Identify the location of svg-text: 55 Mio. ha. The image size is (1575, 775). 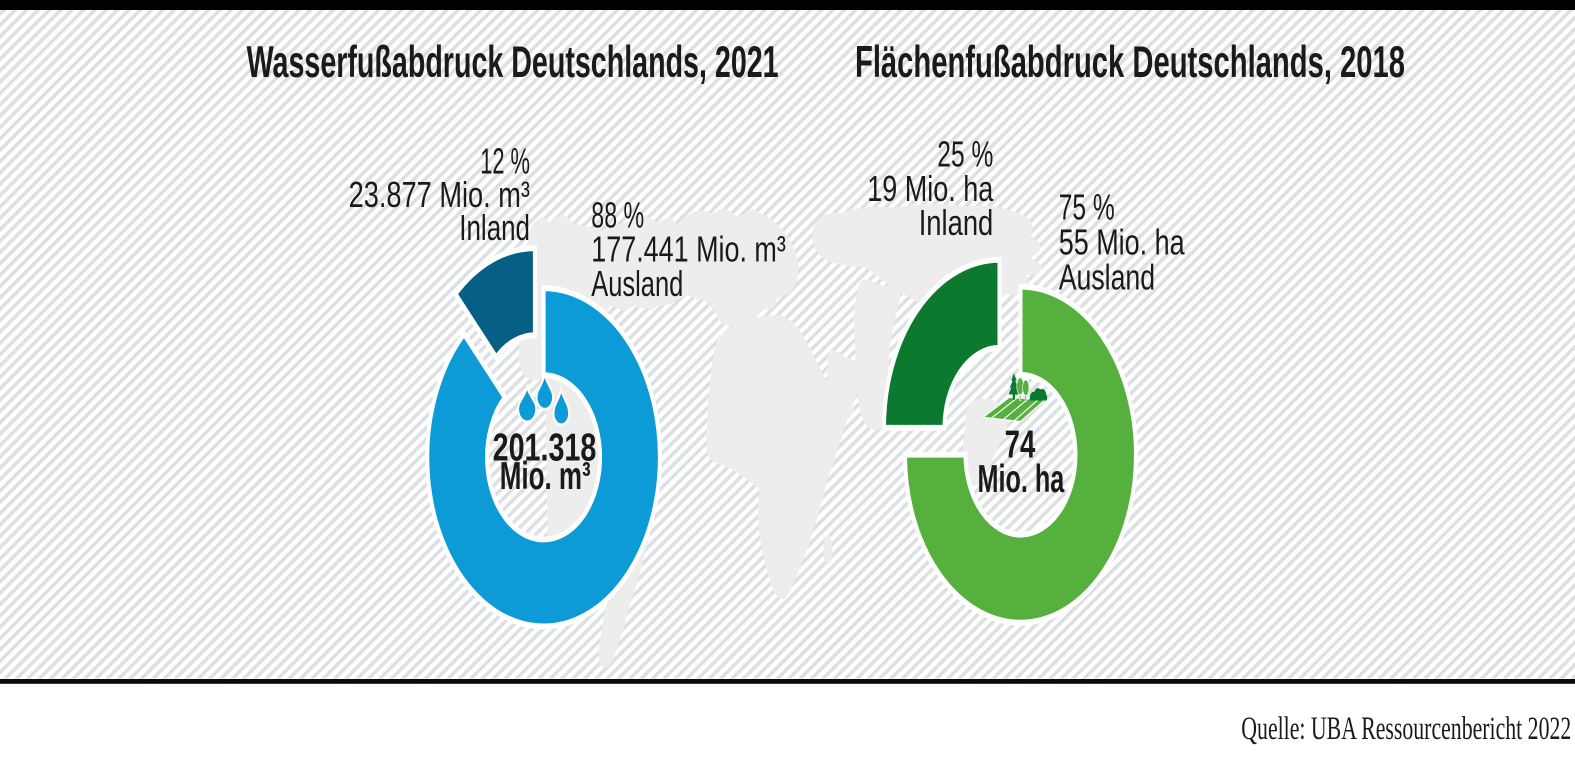
(1122, 242).